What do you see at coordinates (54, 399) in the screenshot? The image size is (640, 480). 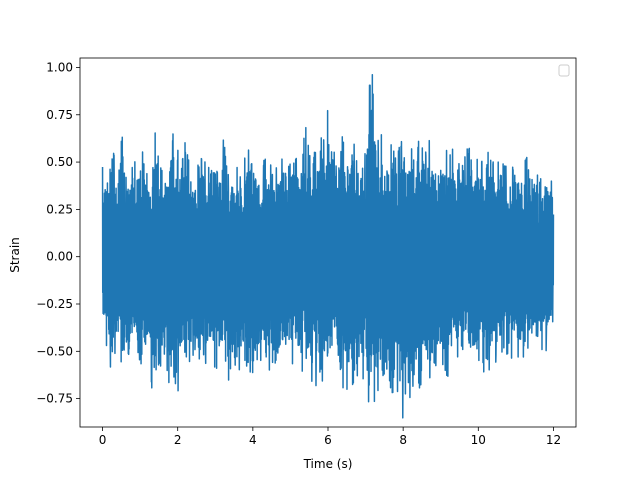 I see `y-tick-label: −0.75` at bounding box center [54, 399].